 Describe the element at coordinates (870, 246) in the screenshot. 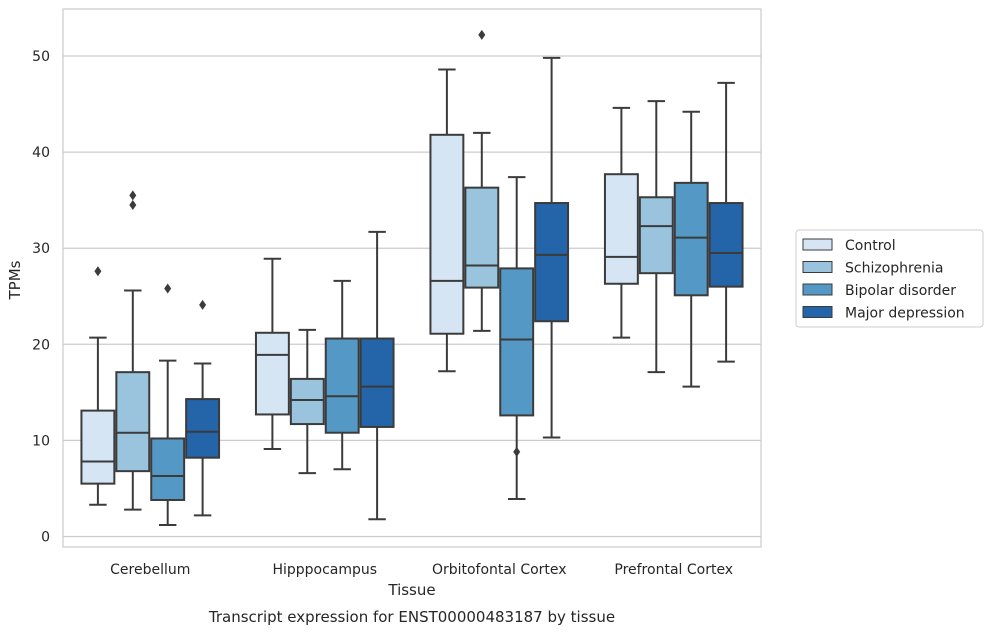

I see `legend-label: Control` at that location.